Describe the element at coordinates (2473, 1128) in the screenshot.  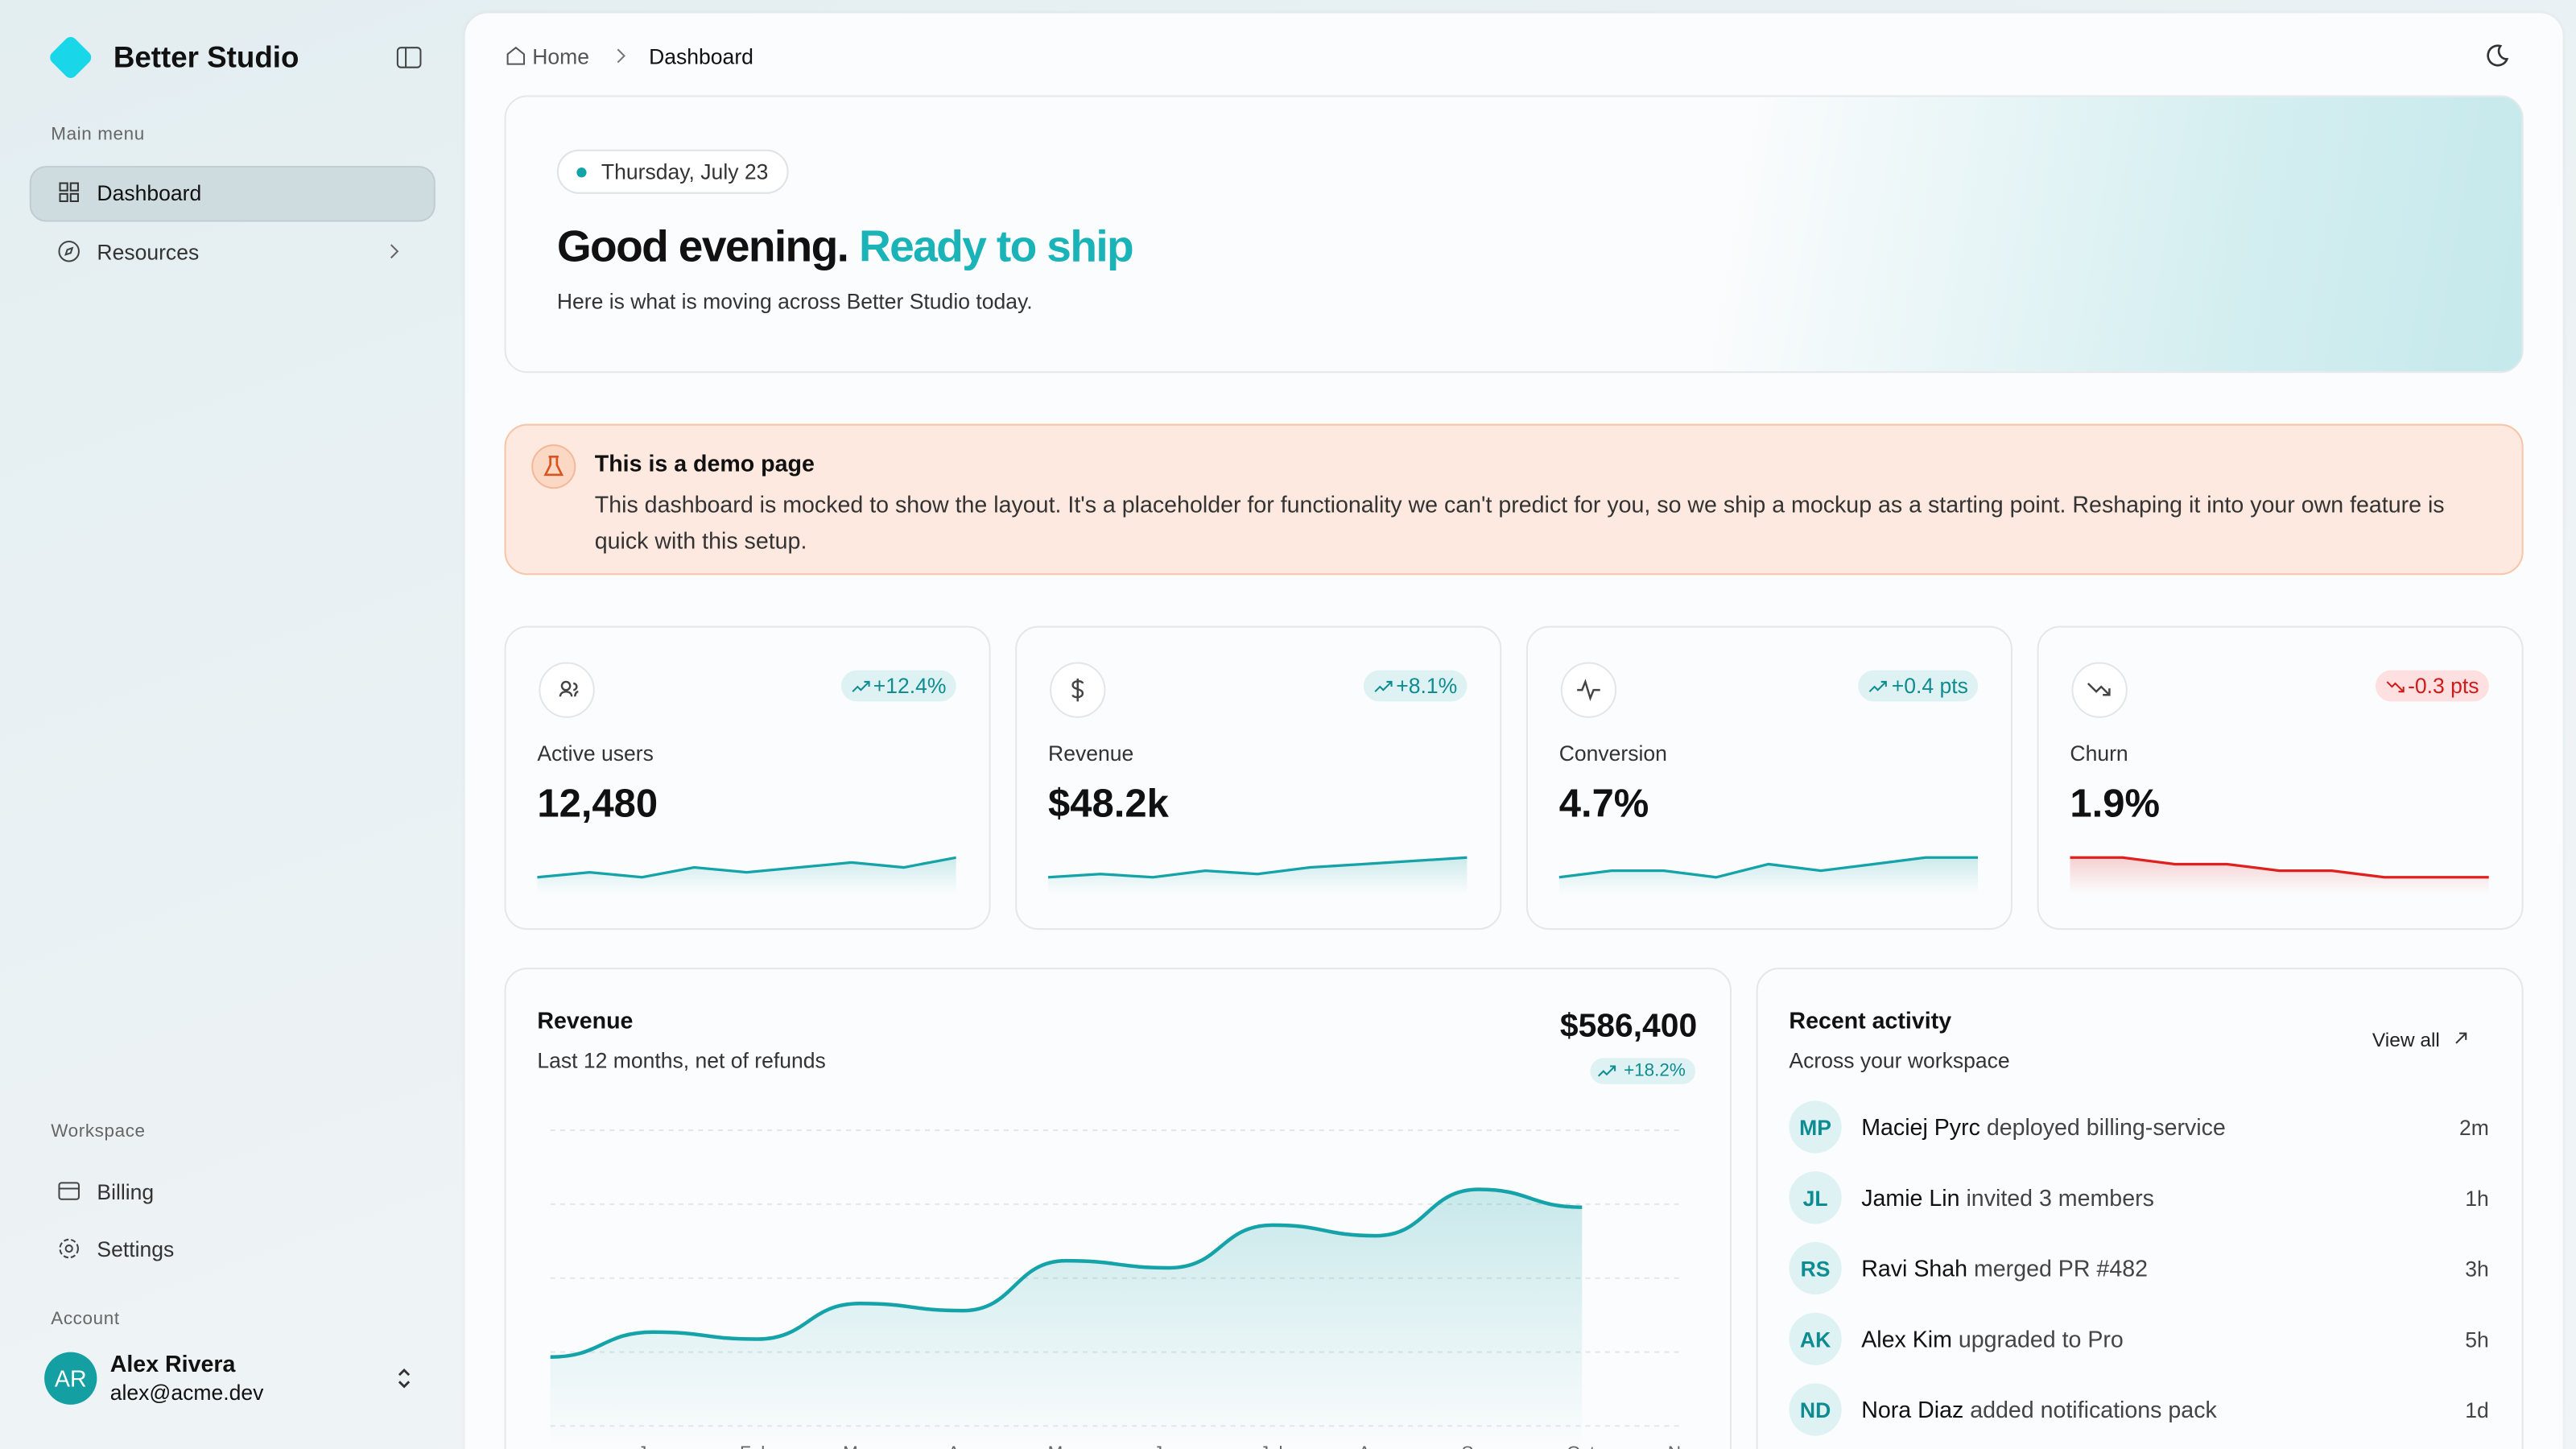
I see `activity-time: 2m` at that location.